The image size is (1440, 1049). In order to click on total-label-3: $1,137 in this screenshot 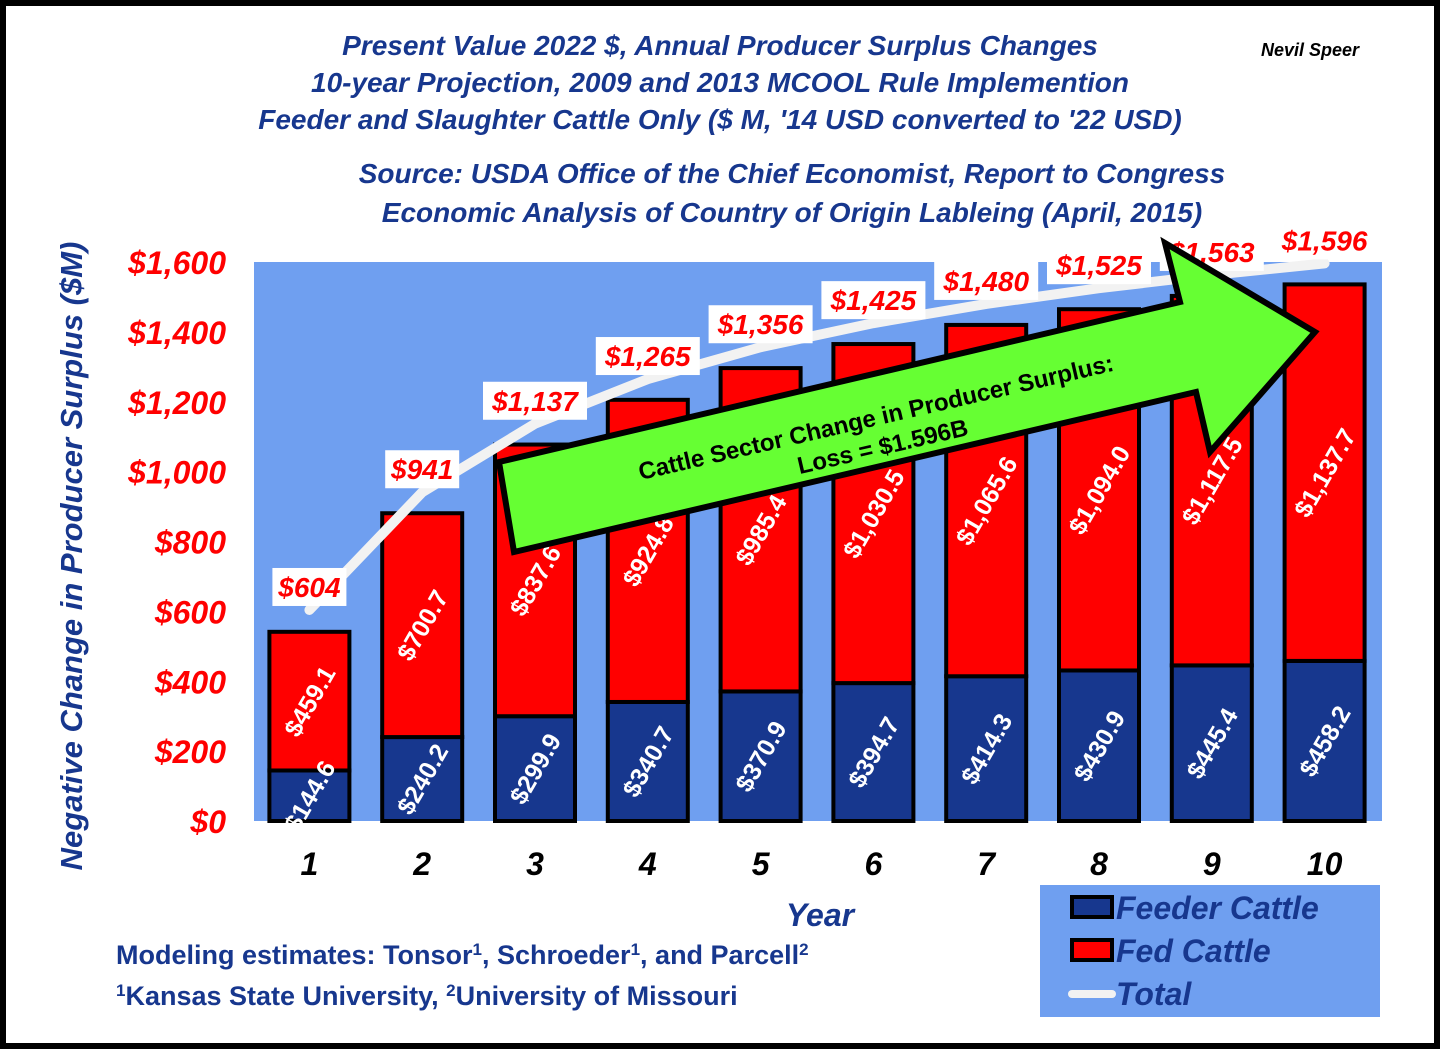, I will do `click(535, 401)`.